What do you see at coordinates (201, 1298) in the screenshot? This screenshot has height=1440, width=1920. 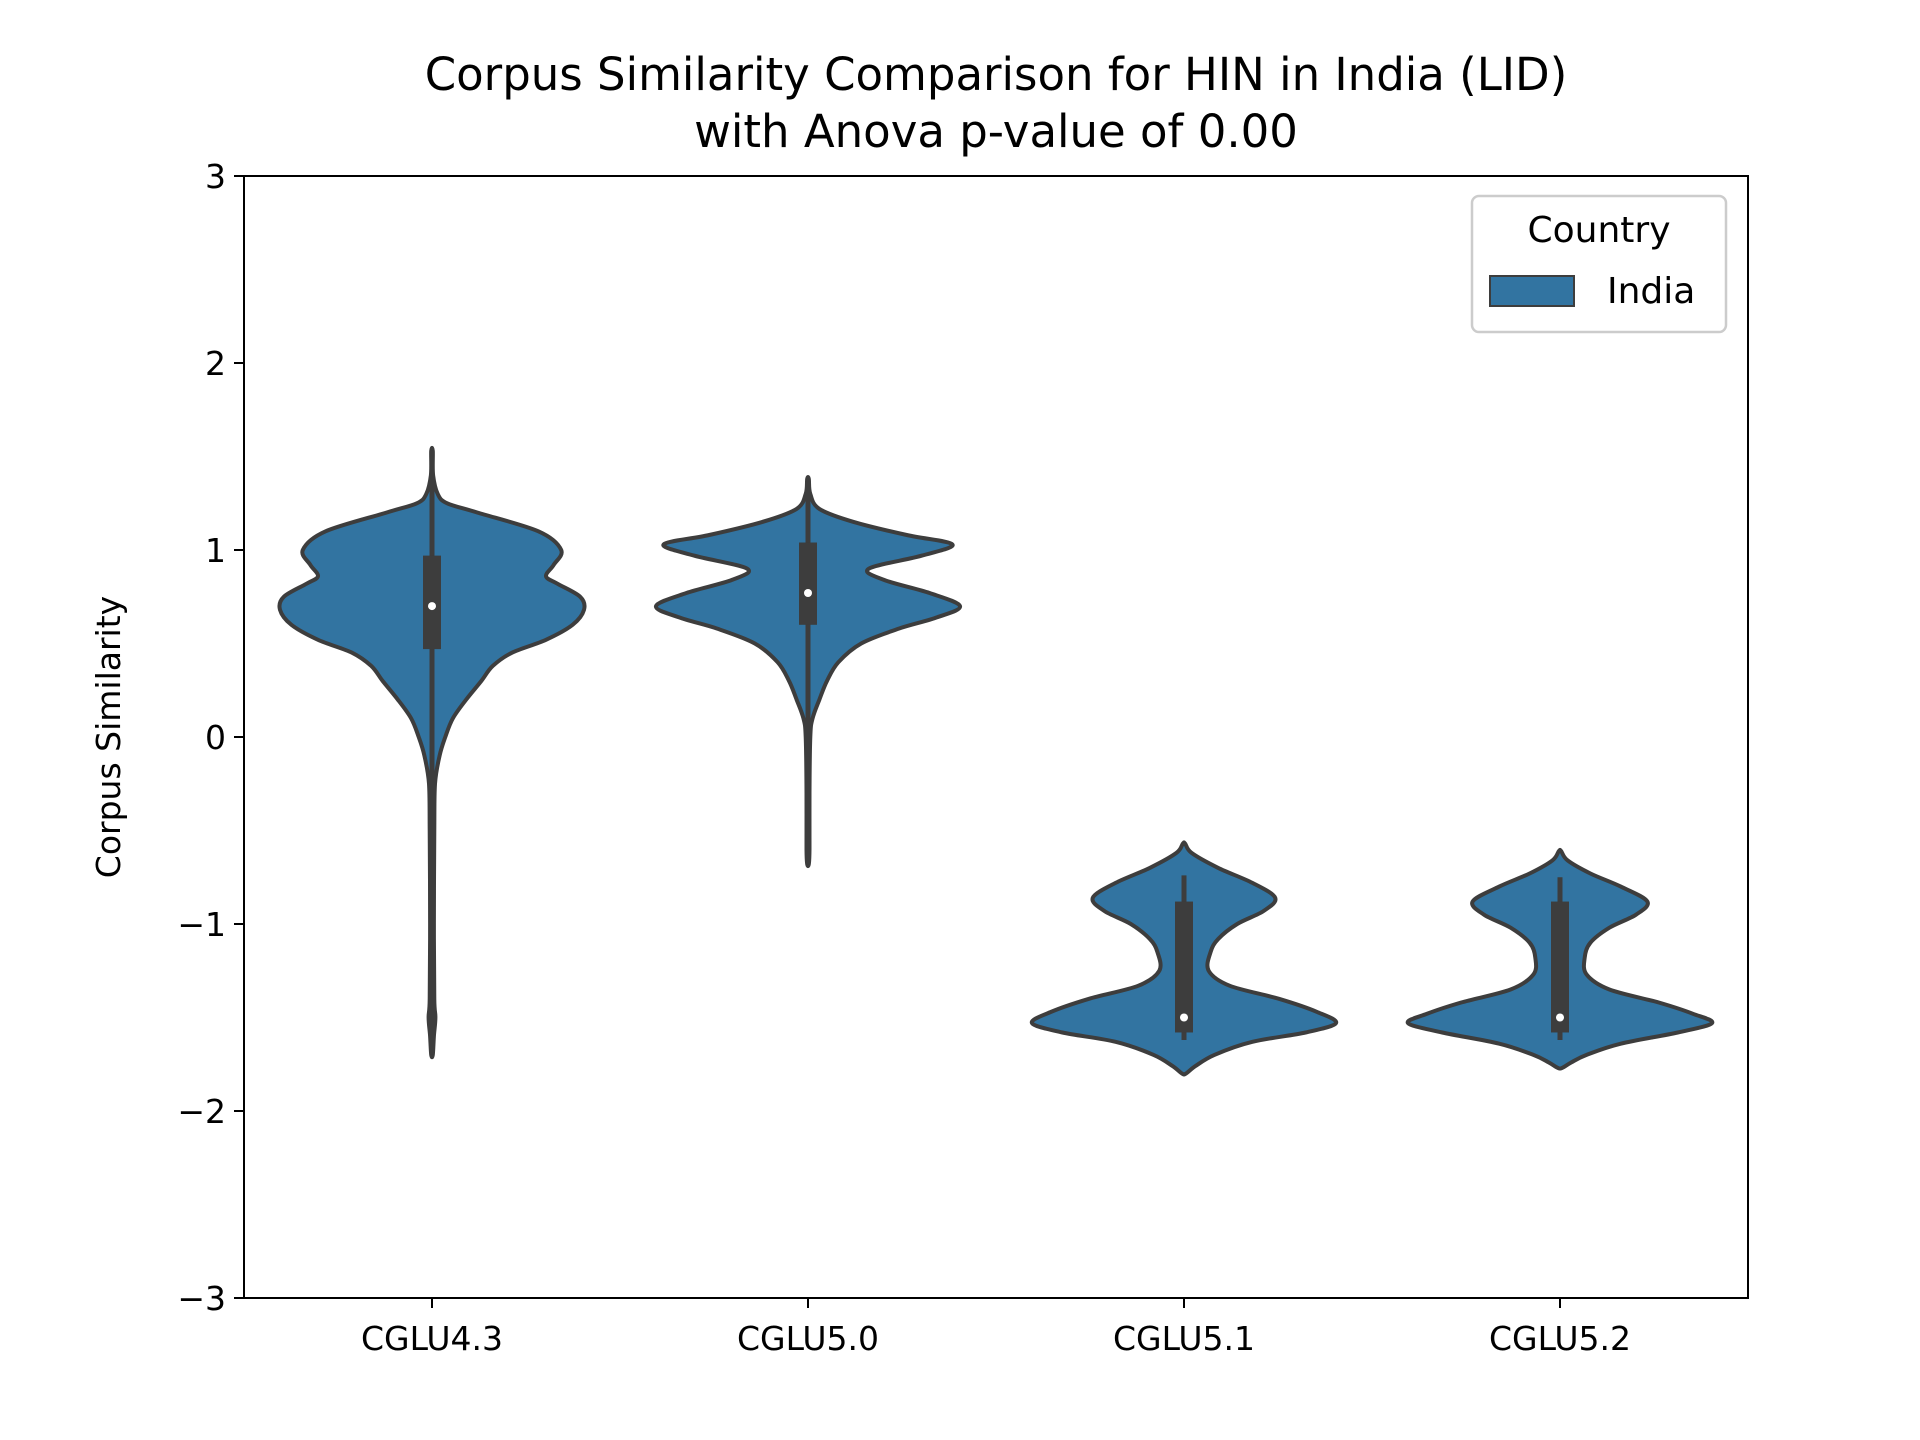 I see `y-tick-label: −3` at bounding box center [201, 1298].